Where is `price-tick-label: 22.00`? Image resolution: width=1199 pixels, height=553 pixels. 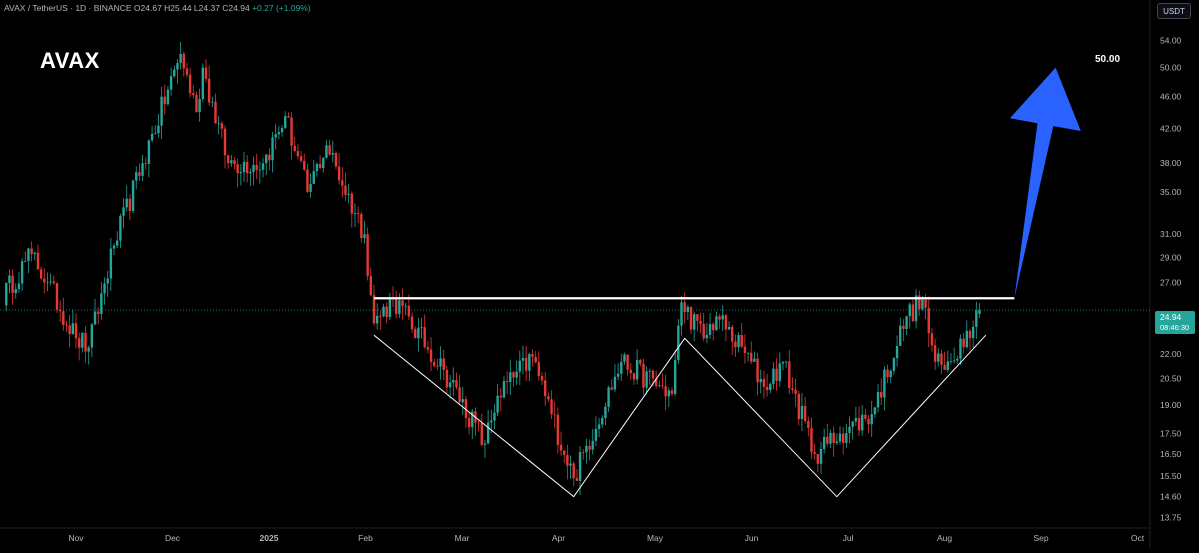 price-tick-label: 22.00 is located at coordinates (1171, 354).